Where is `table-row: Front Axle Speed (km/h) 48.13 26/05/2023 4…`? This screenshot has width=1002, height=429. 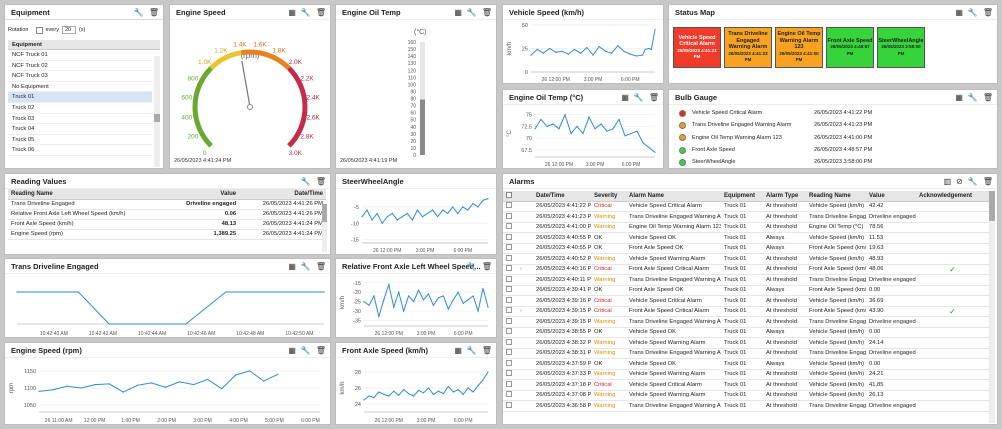
table-row: Front Axle Speed (km/h) 48.13 26/05/2023 4… is located at coordinates (167, 224).